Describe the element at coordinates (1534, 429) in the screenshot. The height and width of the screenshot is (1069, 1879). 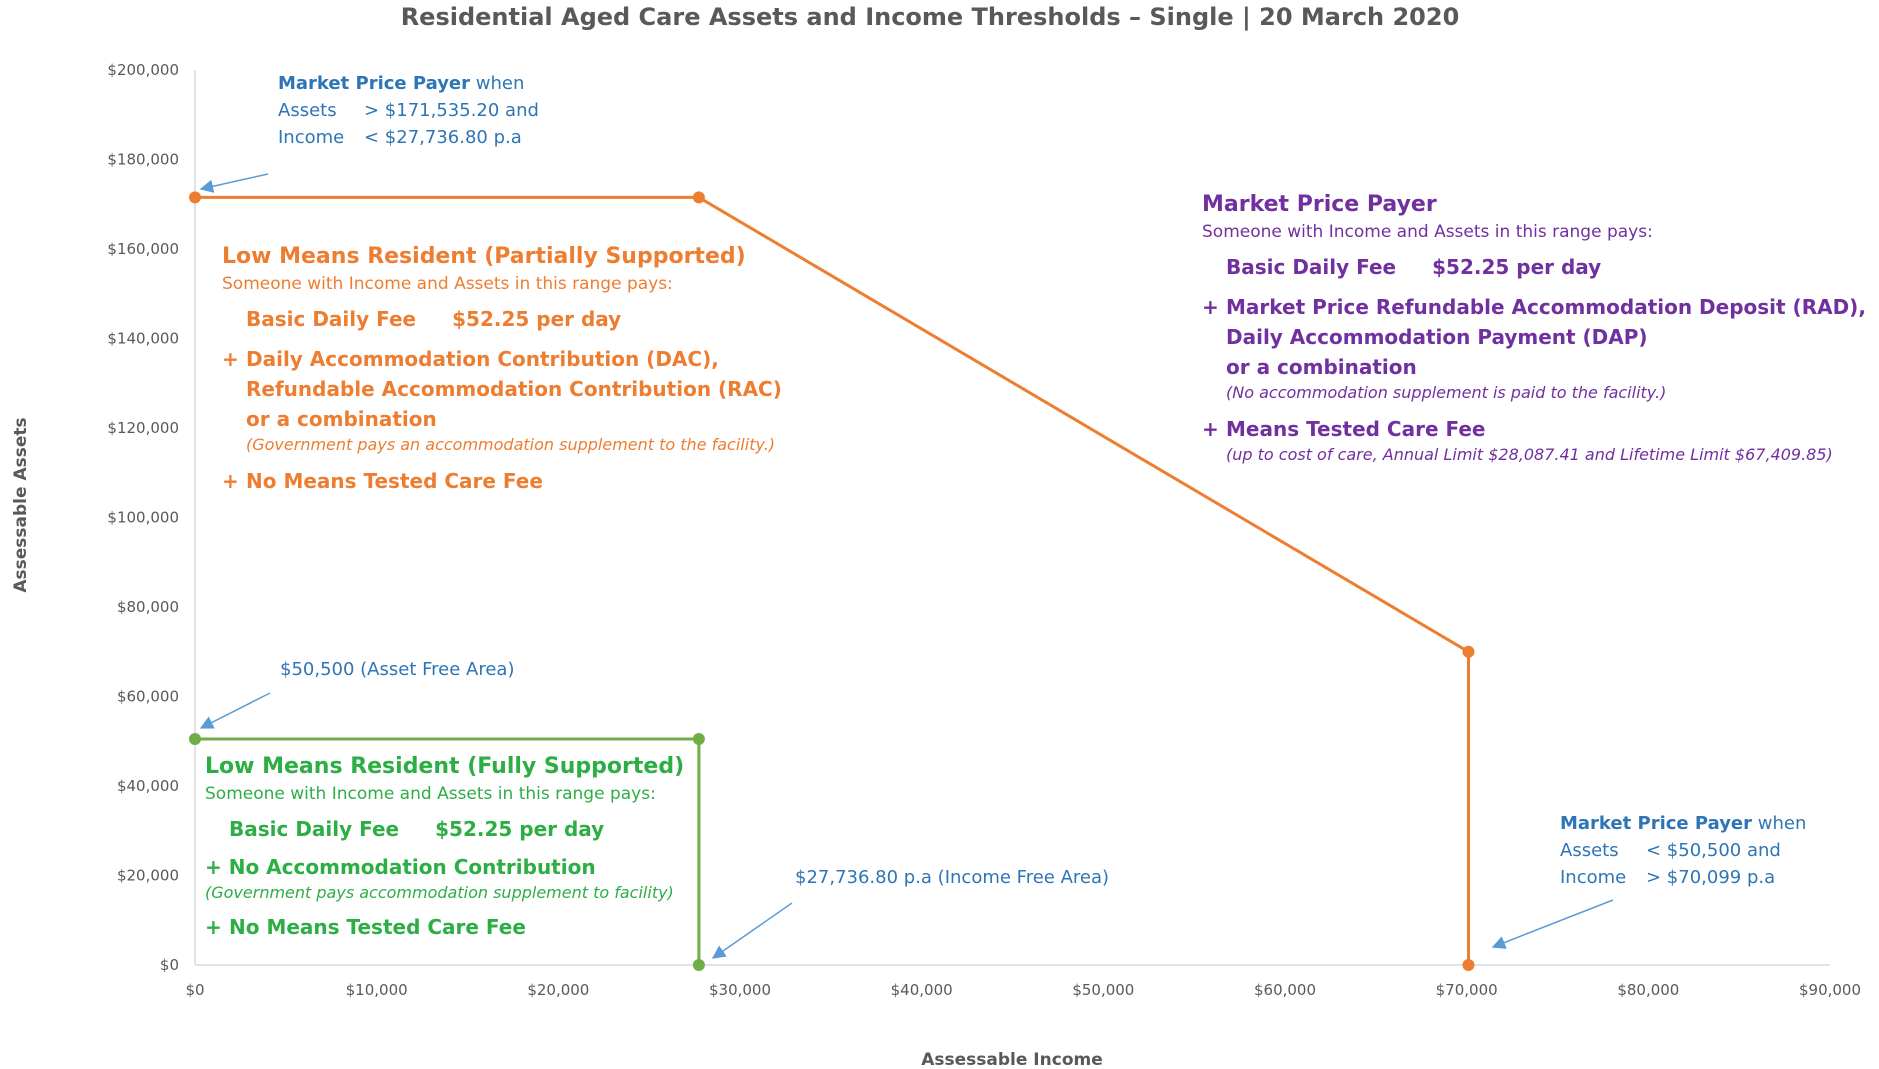
I see `market-item2: + Means Tested Care Fee` at that location.